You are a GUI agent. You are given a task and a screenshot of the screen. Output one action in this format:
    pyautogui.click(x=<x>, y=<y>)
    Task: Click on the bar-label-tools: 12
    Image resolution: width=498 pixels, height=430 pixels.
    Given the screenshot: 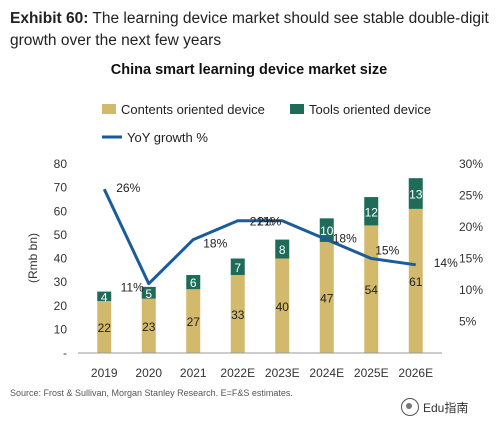 What is the action you would take?
    pyautogui.click(x=372, y=212)
    